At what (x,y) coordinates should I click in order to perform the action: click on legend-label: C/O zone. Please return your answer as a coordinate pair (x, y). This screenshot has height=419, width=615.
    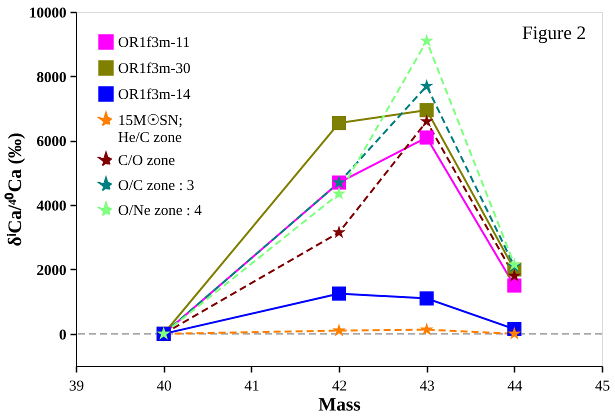
    Looking at the image, I should click on (147, 161).